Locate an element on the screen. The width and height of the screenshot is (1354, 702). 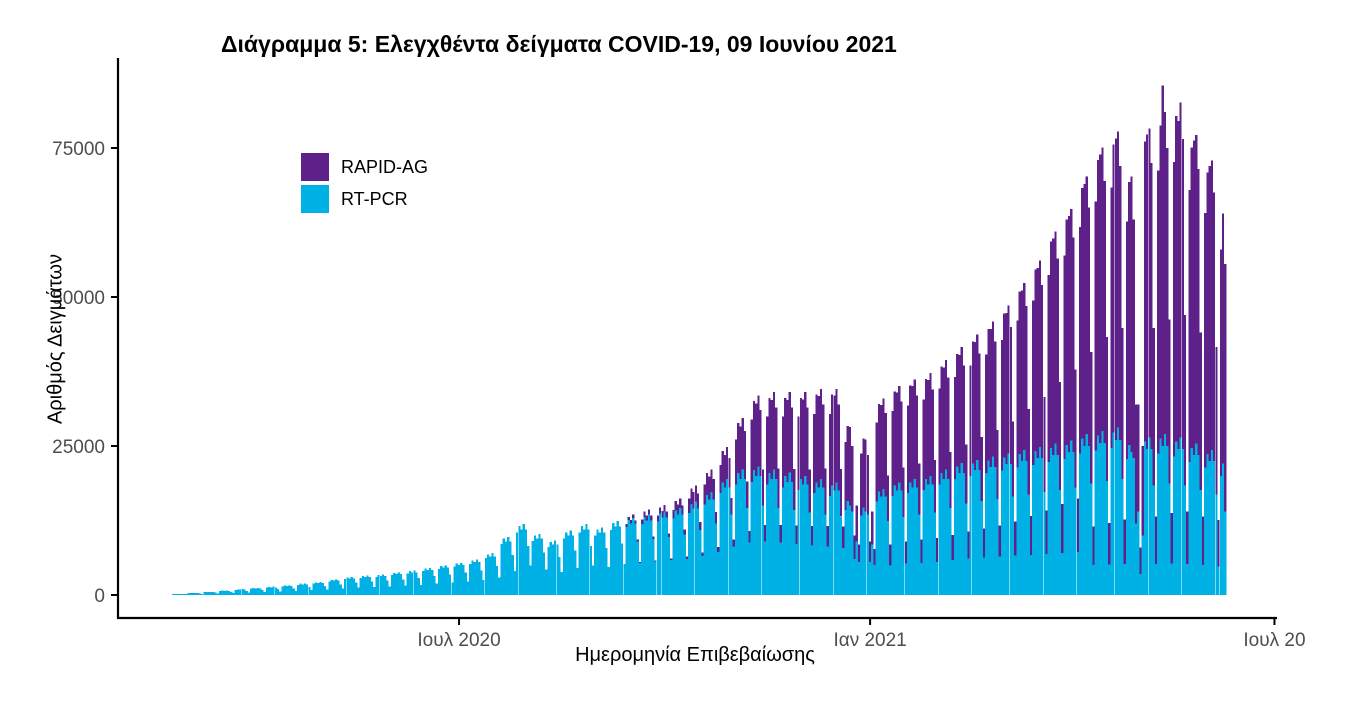
y-axis-label: Αριθμός Δειγμάτων is located at coordinates (55, 339).